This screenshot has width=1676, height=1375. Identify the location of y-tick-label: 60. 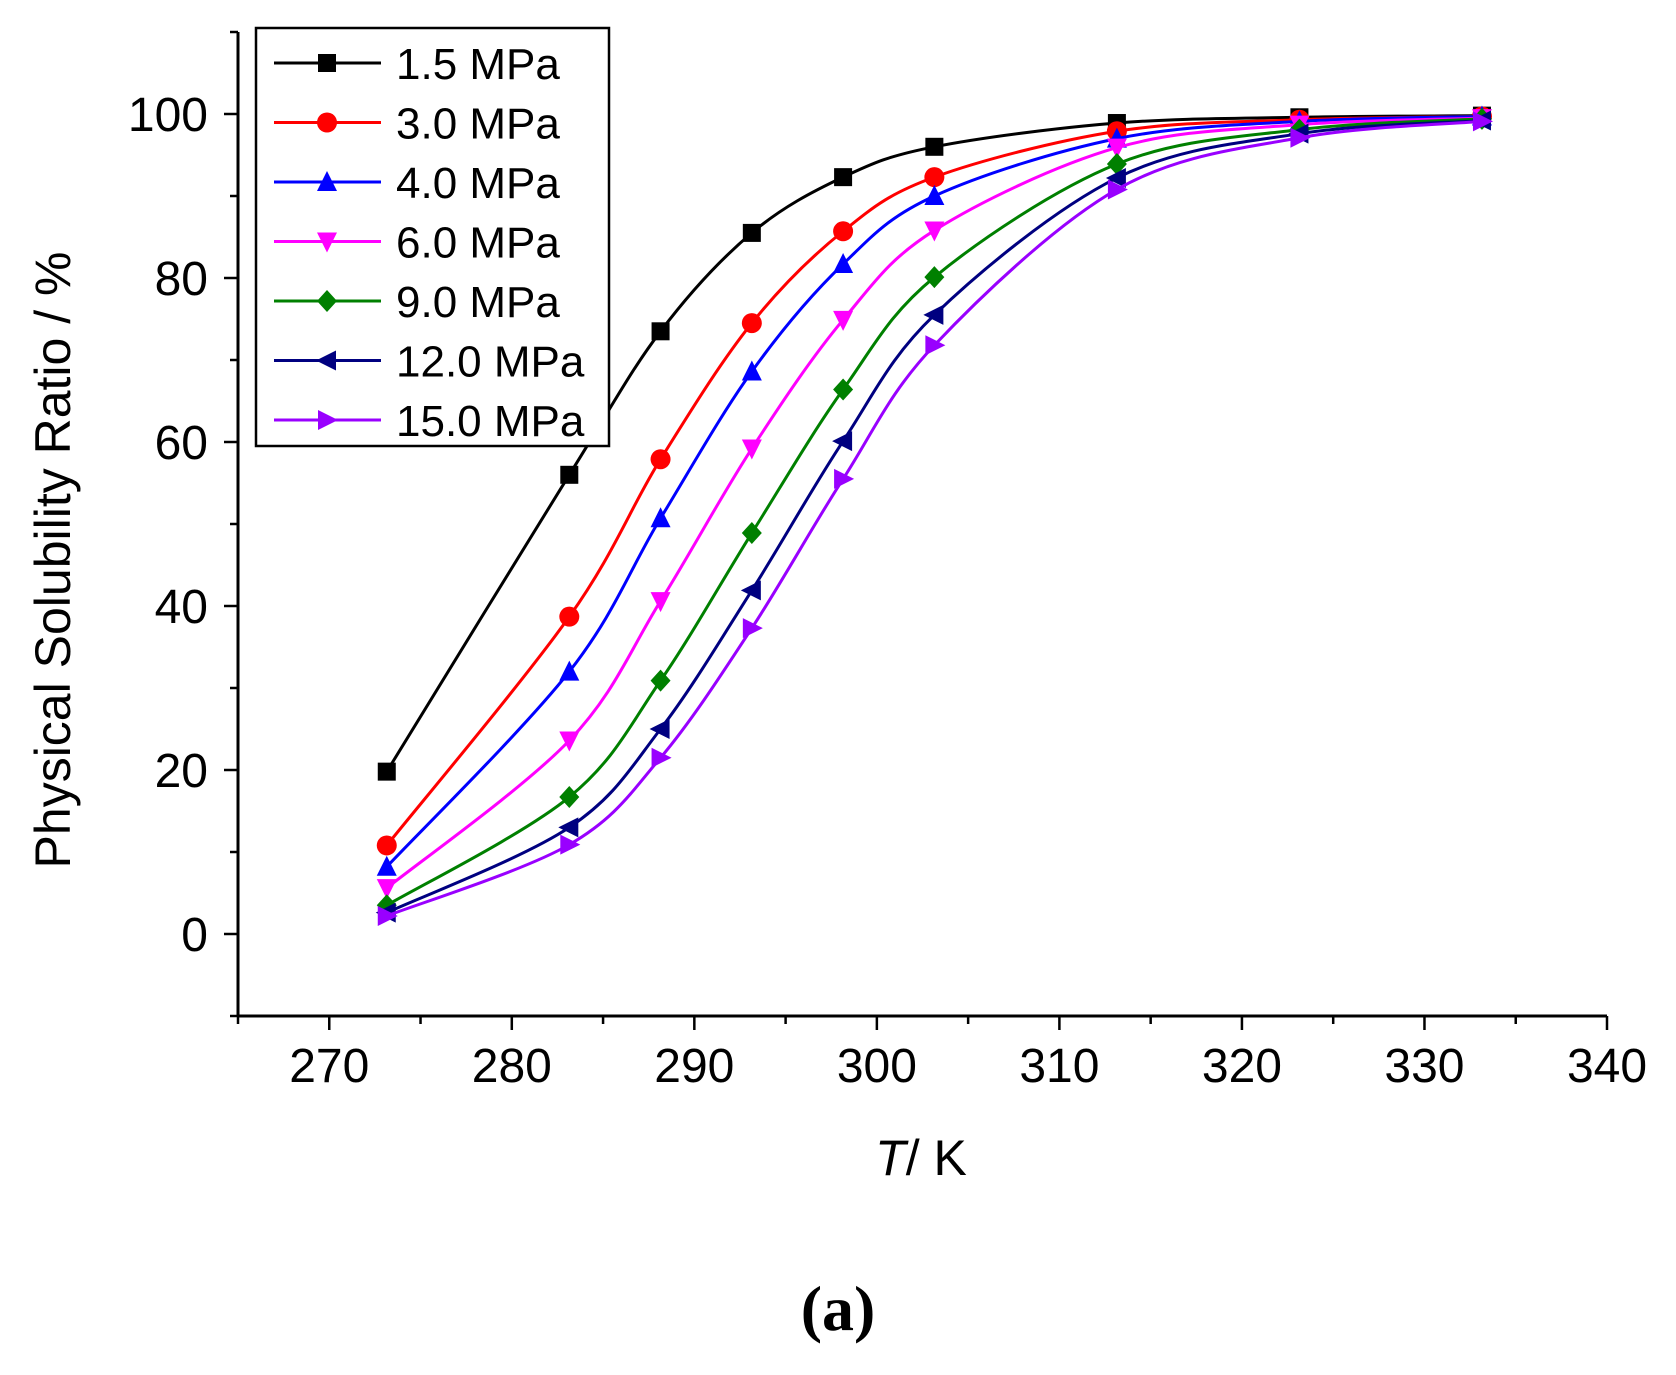
(181, 443).